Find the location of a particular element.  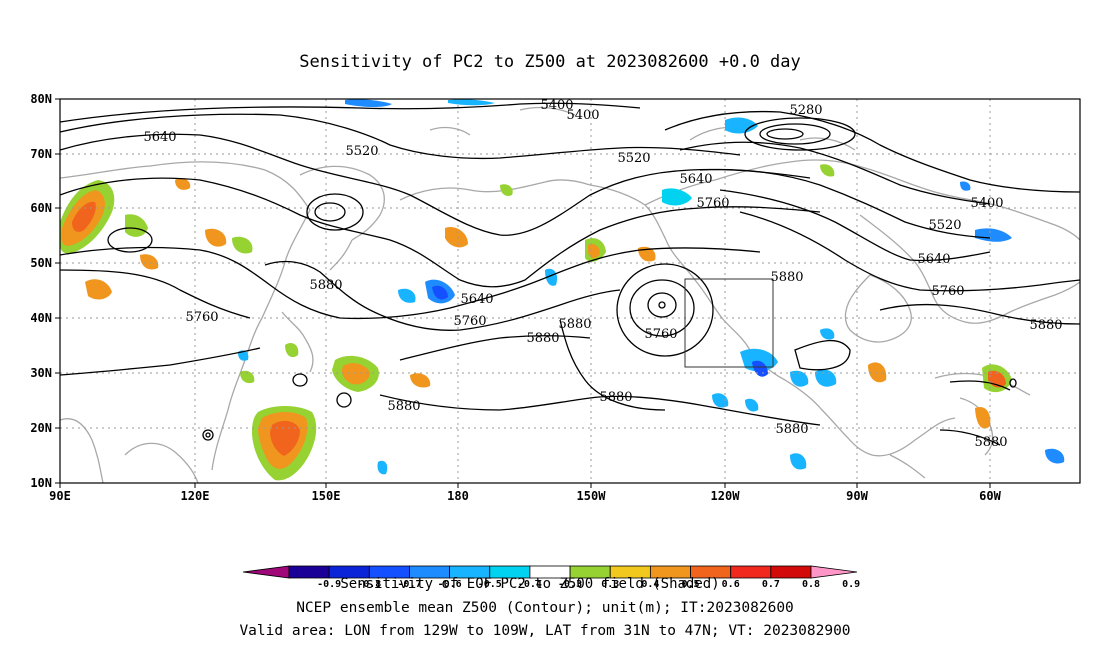

lat-label: 80N is located at coordinates (41, 99).